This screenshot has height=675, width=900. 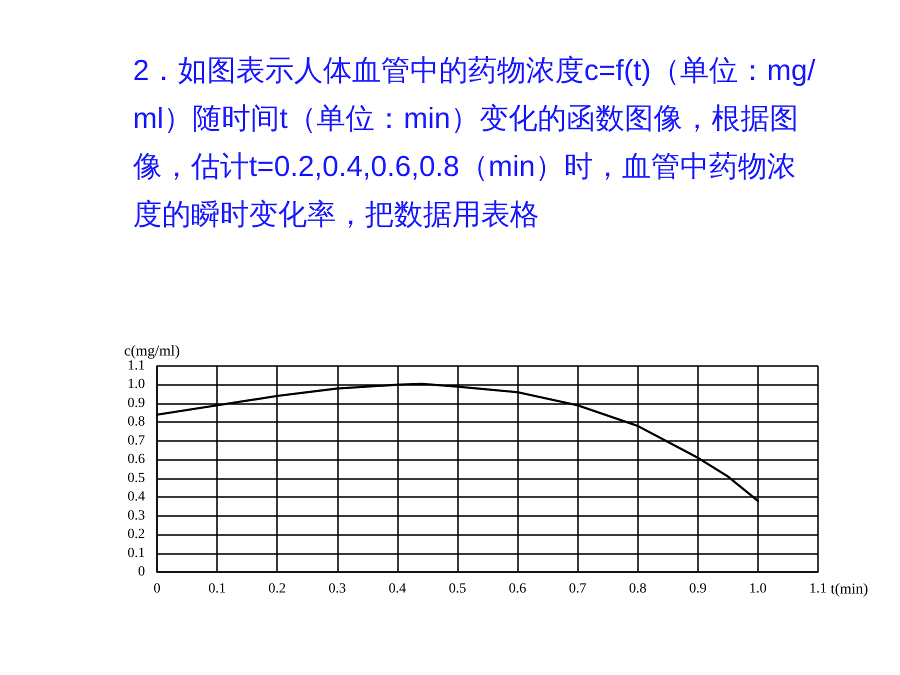 What do you see at coordinates (136, 440) in the screenshot?
I see `y-tick-label: 0.7` at bounding box center [136, 440].